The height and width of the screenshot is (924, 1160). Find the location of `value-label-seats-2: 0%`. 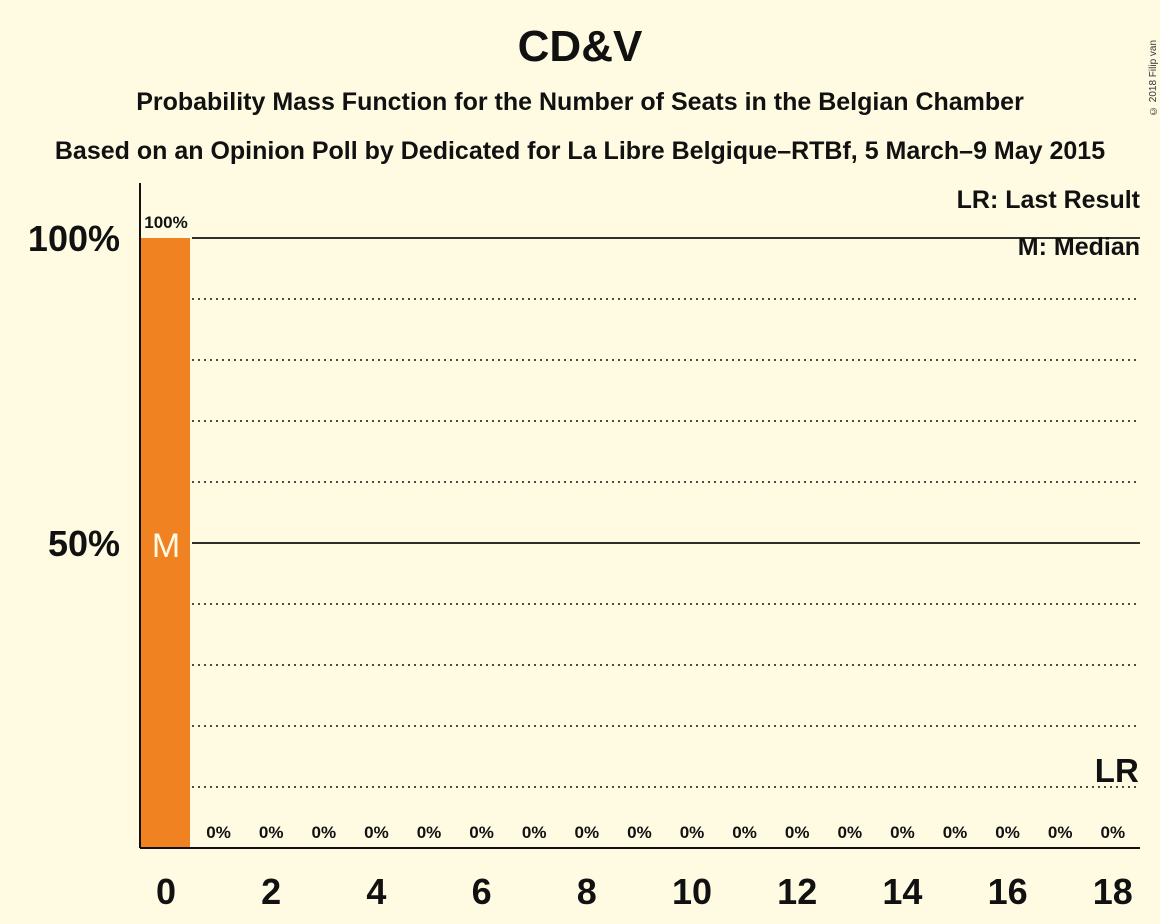

value-label-seats-2: 0% is located at coordinates (271, 832).